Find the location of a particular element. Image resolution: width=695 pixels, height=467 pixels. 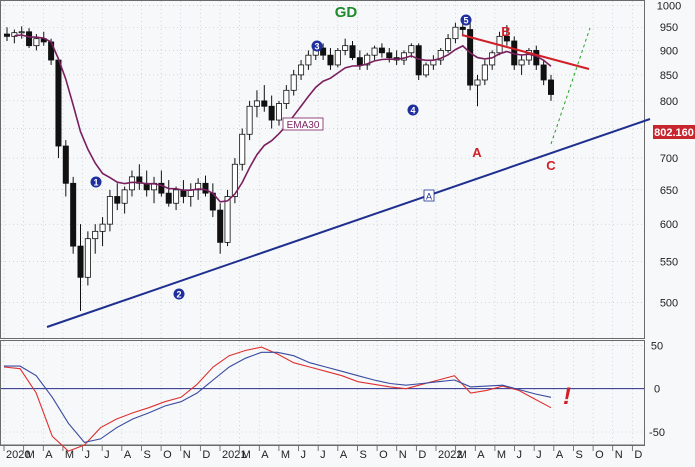

price-tick-label: 850 is located at coordinates (669, 76).